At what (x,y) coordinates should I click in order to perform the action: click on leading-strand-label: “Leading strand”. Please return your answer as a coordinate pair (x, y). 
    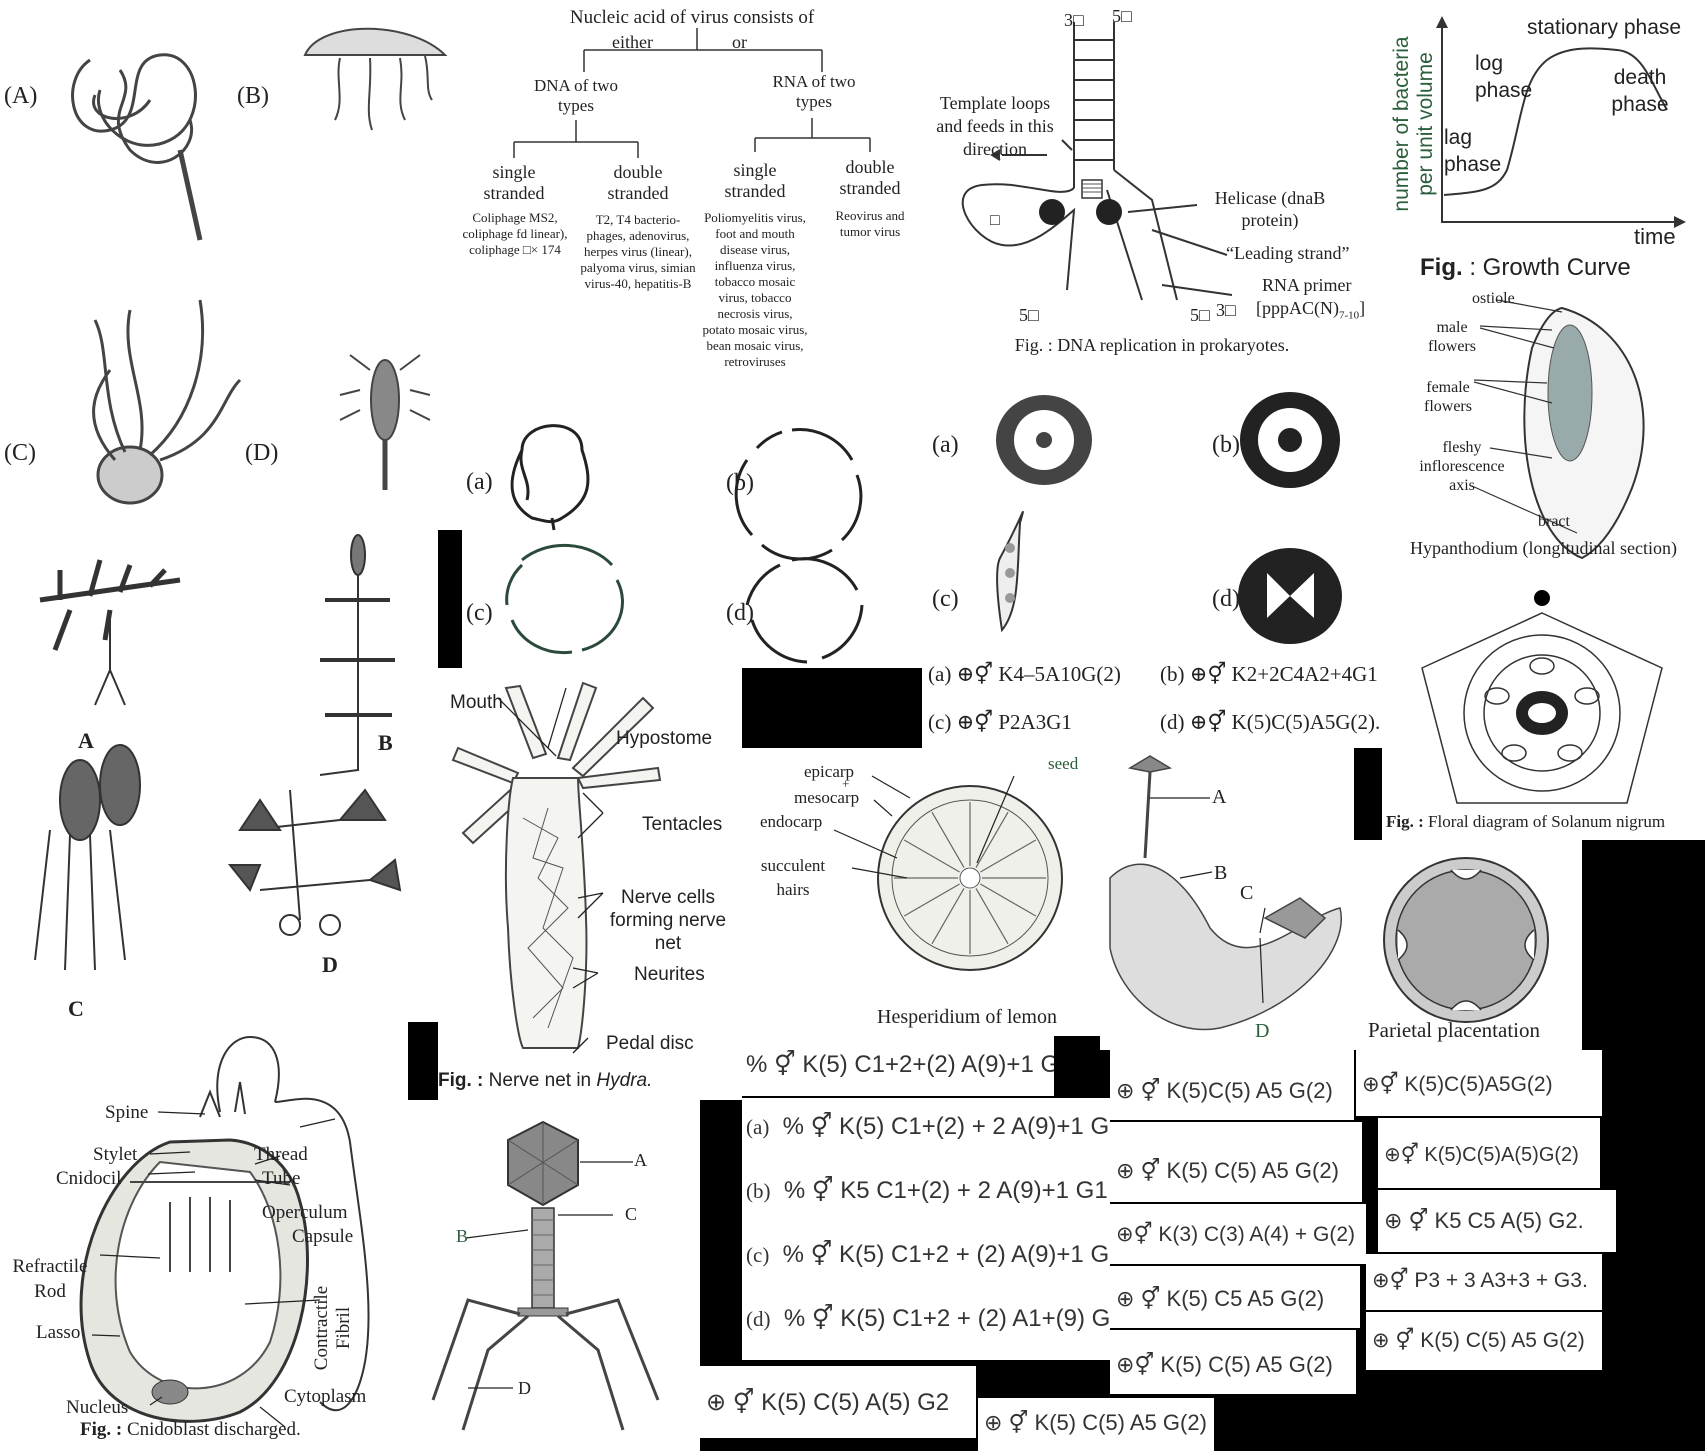
    Looking at the image, I should click on (1288, 253).